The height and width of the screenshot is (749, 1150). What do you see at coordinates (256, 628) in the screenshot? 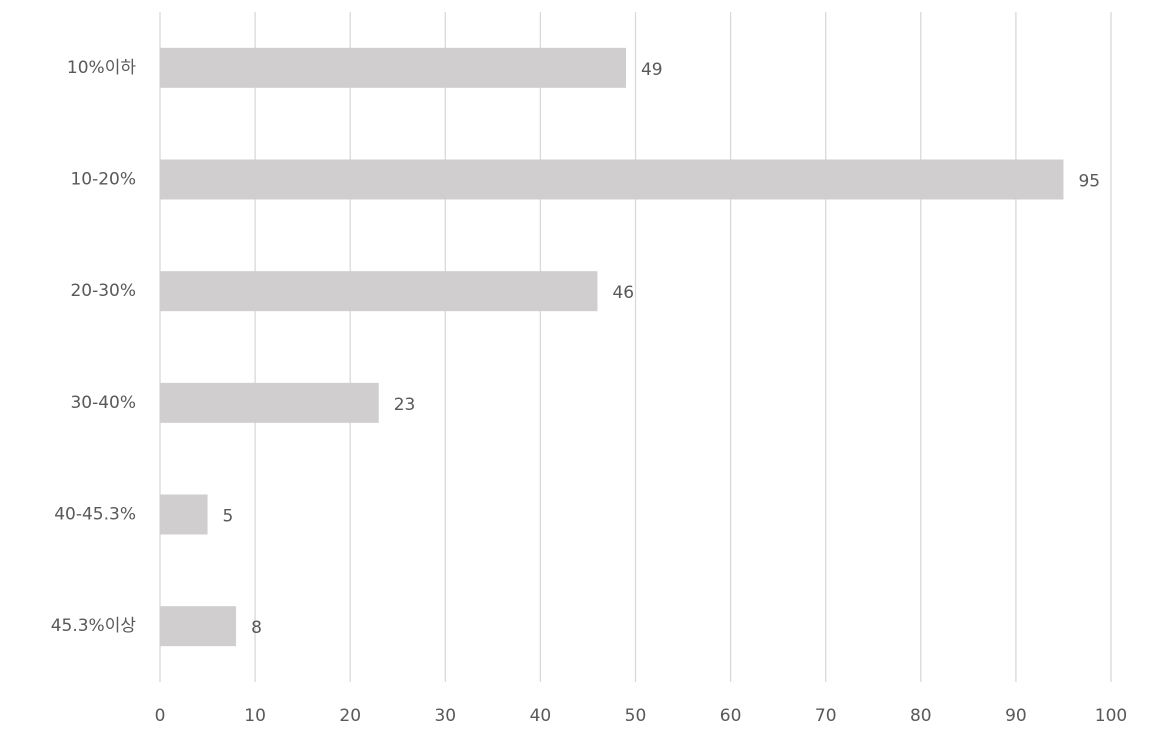
I see `data-label: 8` at bounding box center [256, 628].